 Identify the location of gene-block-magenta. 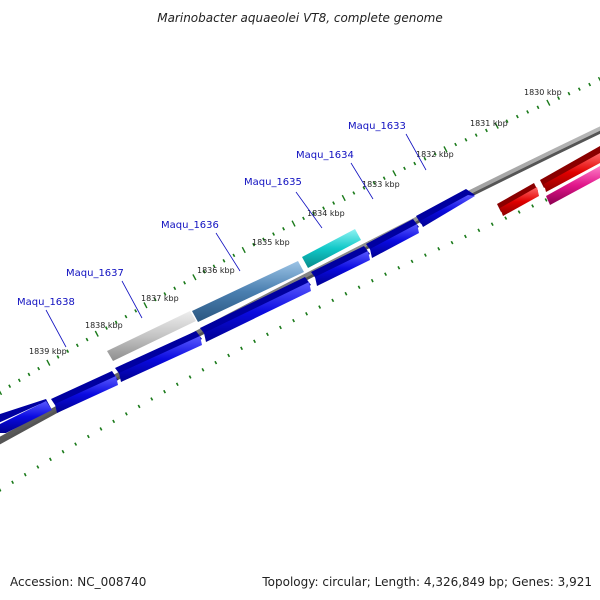
(573, 185).